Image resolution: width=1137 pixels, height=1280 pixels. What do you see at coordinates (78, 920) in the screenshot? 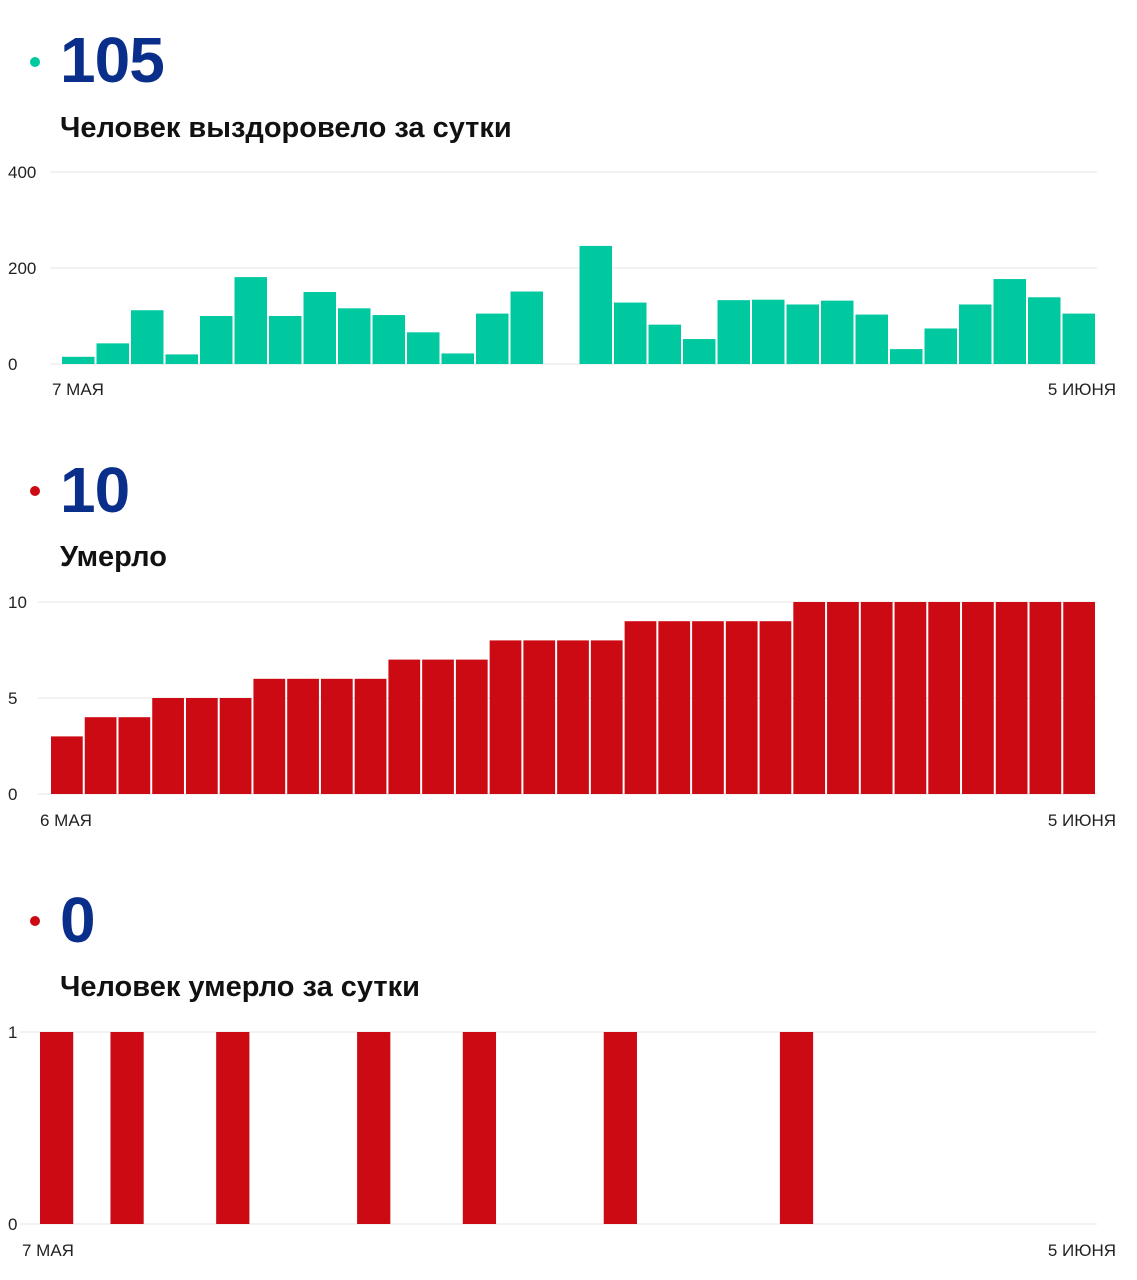
I see `deaths-daily-count: 0` at bounding box center [78, 920].